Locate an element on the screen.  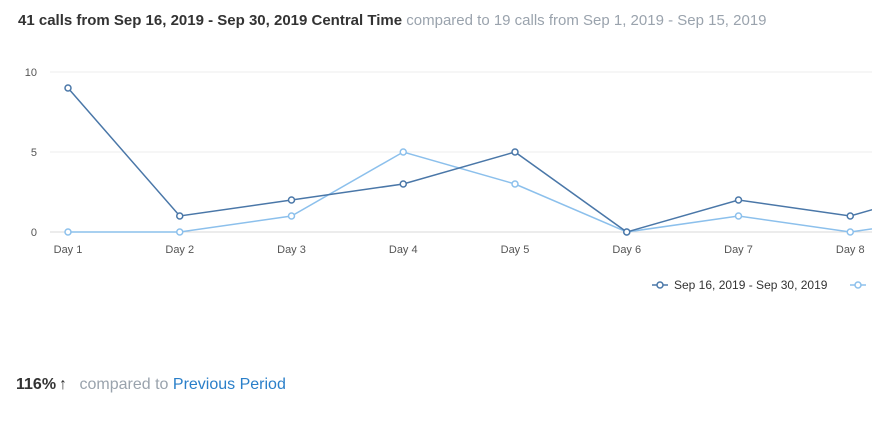
x-tick-label: Day 7 is located at coordinates (738, 250).